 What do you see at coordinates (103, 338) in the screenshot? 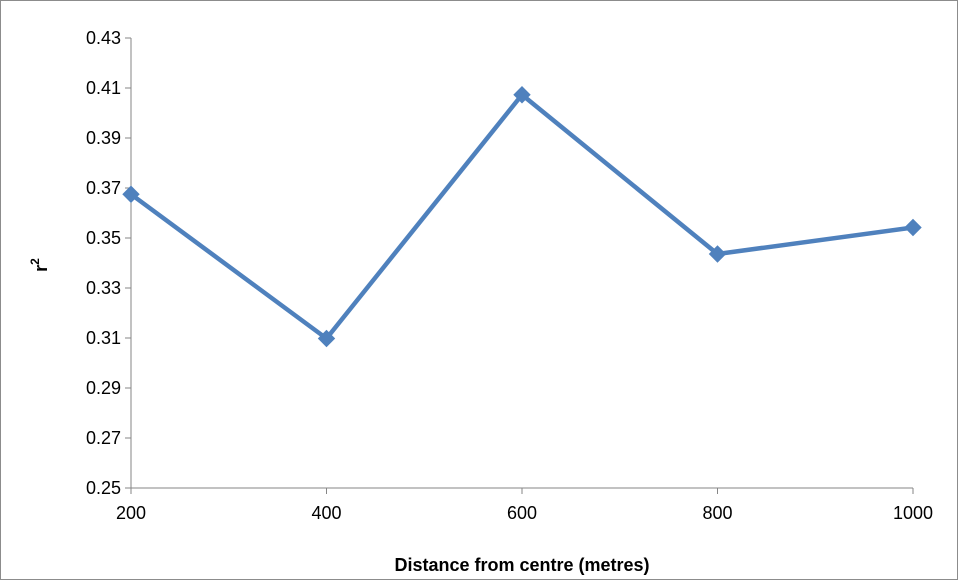
I see `y-tick-label: 0.31` at bounding box center [103, 338].